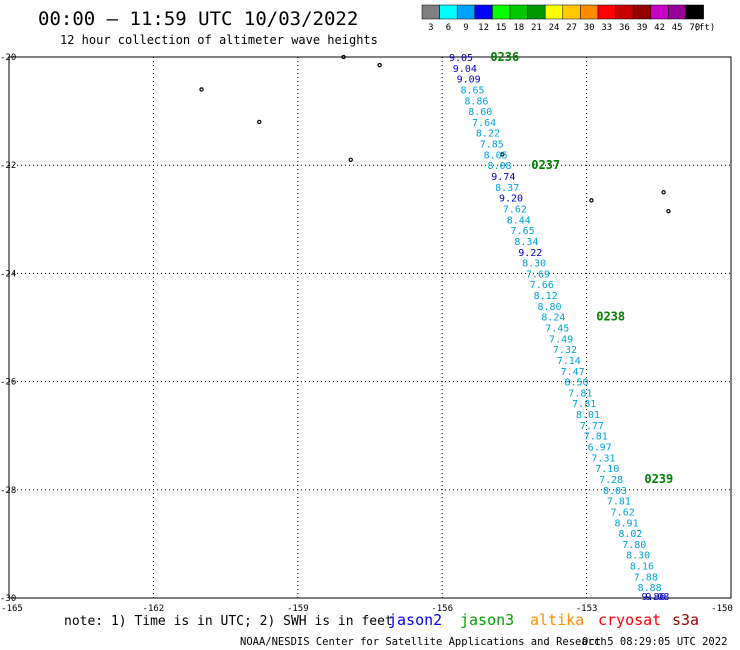  What do you see at coordinates (611, 480) in the screenshot?
I see `swh-value-label: 7.28` at bounding box center [611, 480].